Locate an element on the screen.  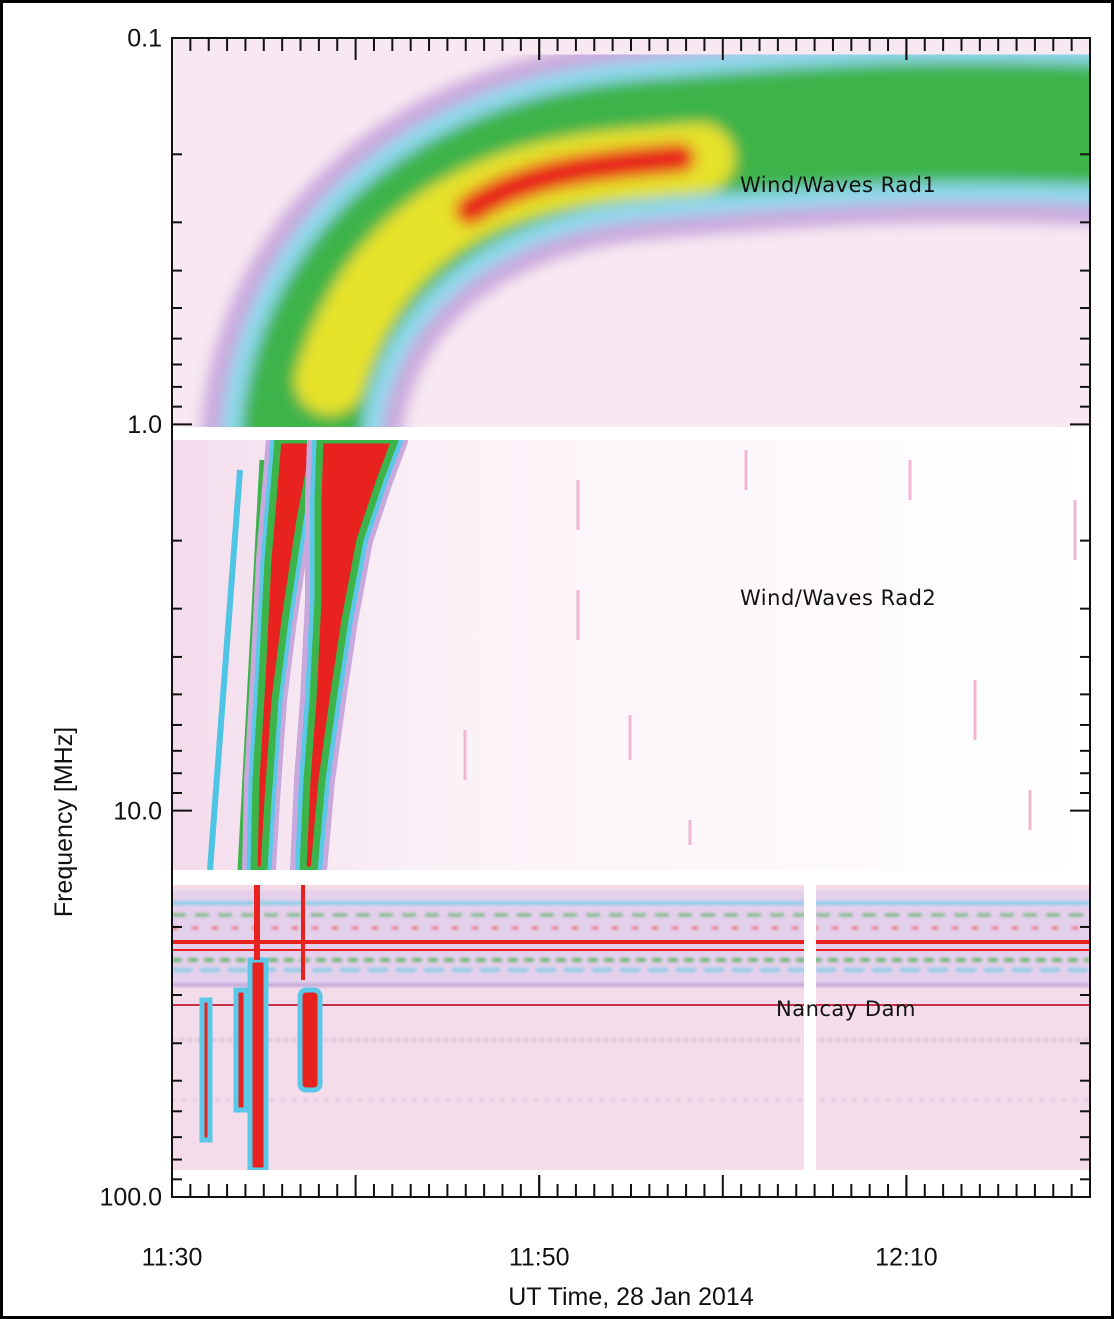
annotation: Nancay Dam is located at coordinates (846, 1009).